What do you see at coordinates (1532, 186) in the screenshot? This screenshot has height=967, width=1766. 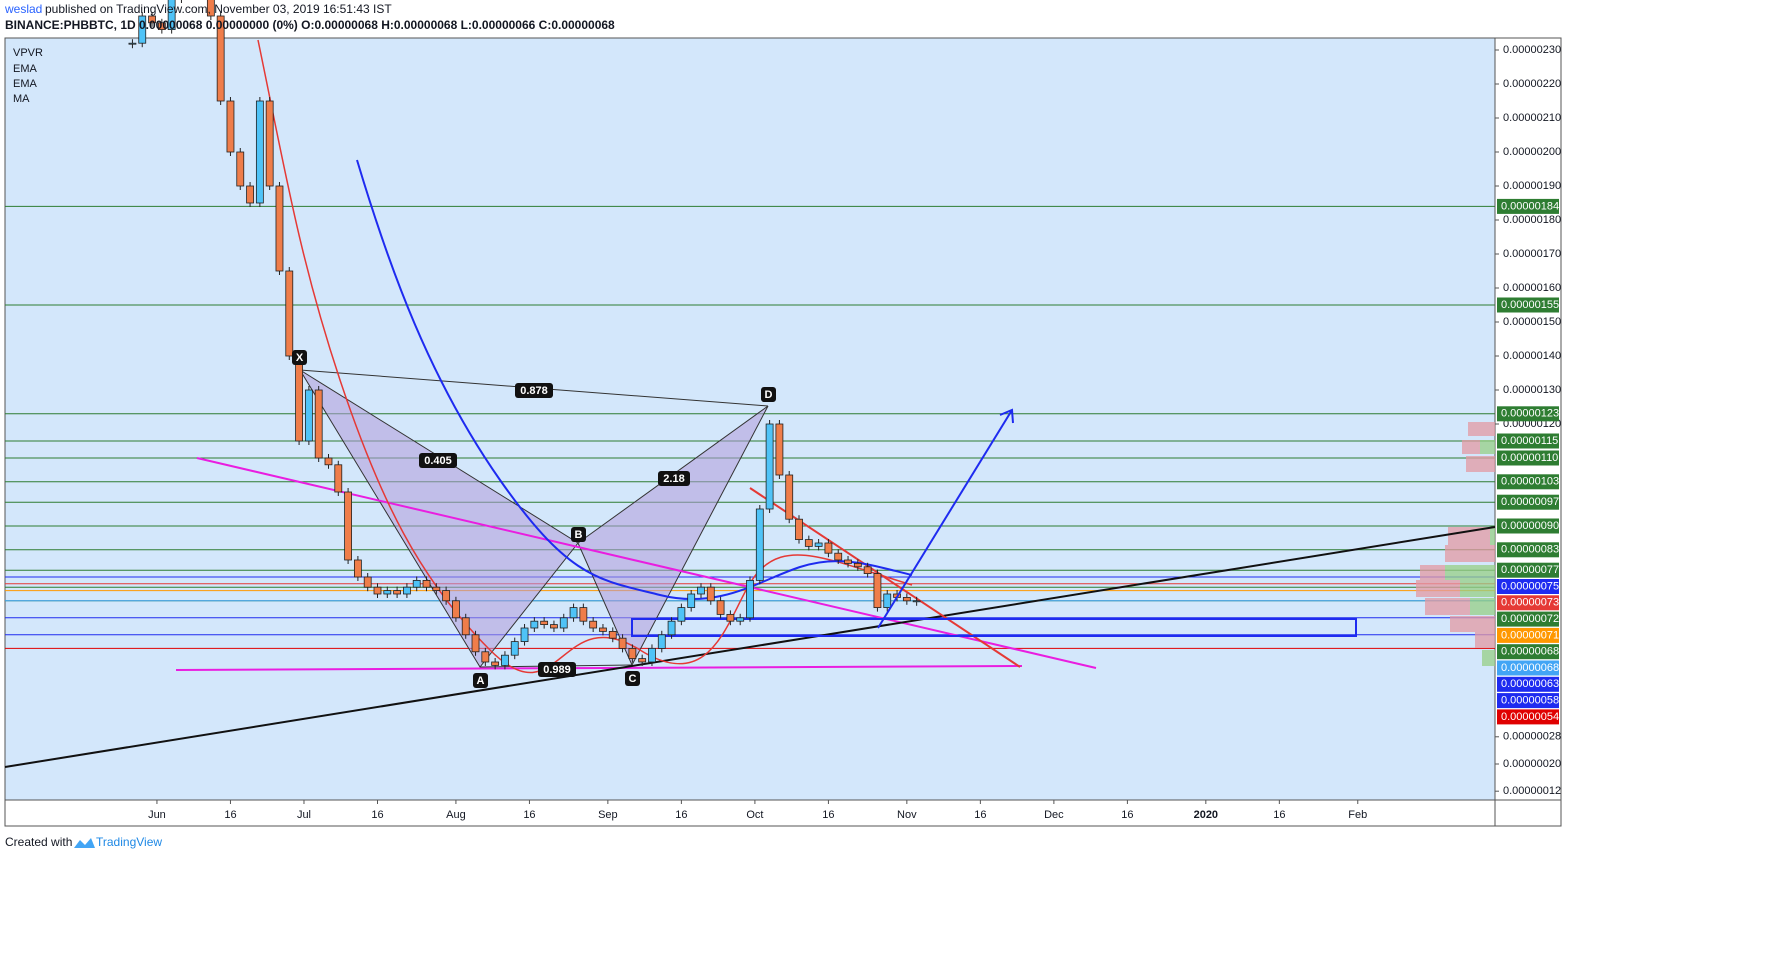 I see `y-tick-label: 0.00000190` at bounding box center [1532, 186].